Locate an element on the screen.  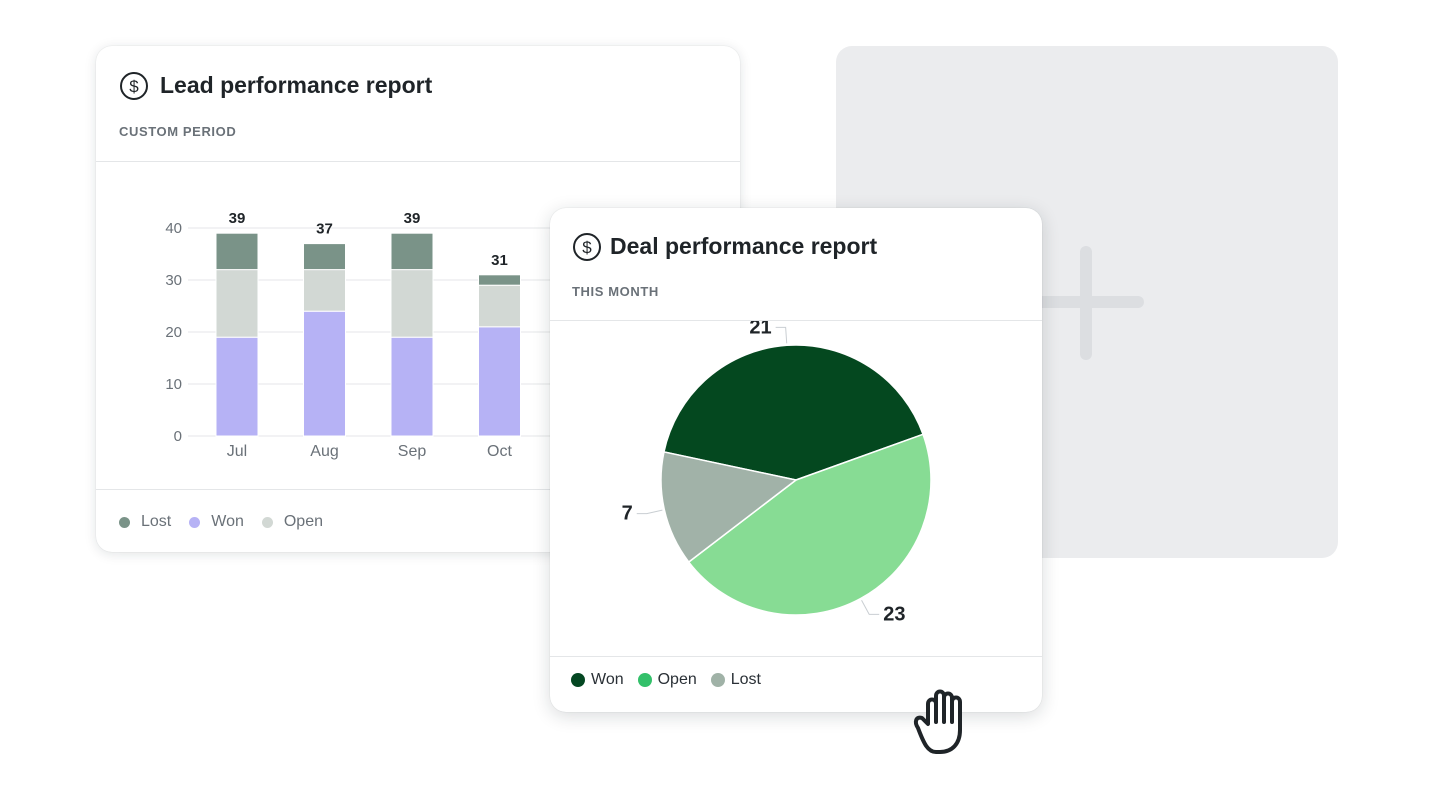
lead-legend: Lost Won Open is located at coordinates (230, 522).